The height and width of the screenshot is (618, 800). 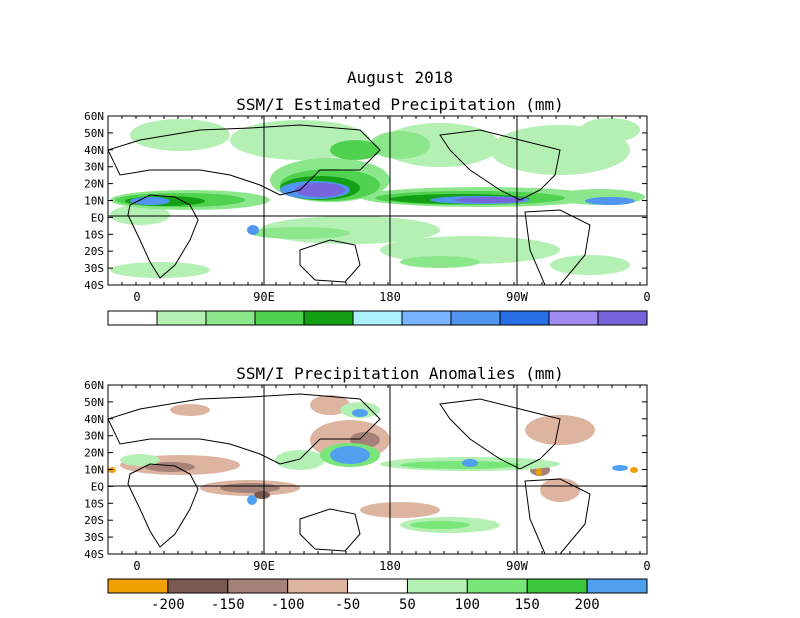 I want to click on precip-colorbar: 50 100 150 200 250 300 350 400 450 500, so click(x=377, y=320).